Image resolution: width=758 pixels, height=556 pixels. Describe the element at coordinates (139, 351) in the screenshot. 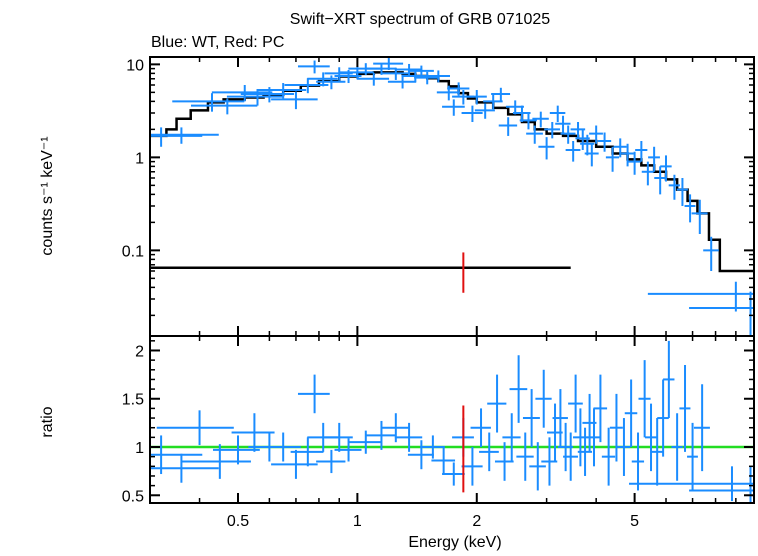

I see `bottom-y-tick-label: 2` at that location.